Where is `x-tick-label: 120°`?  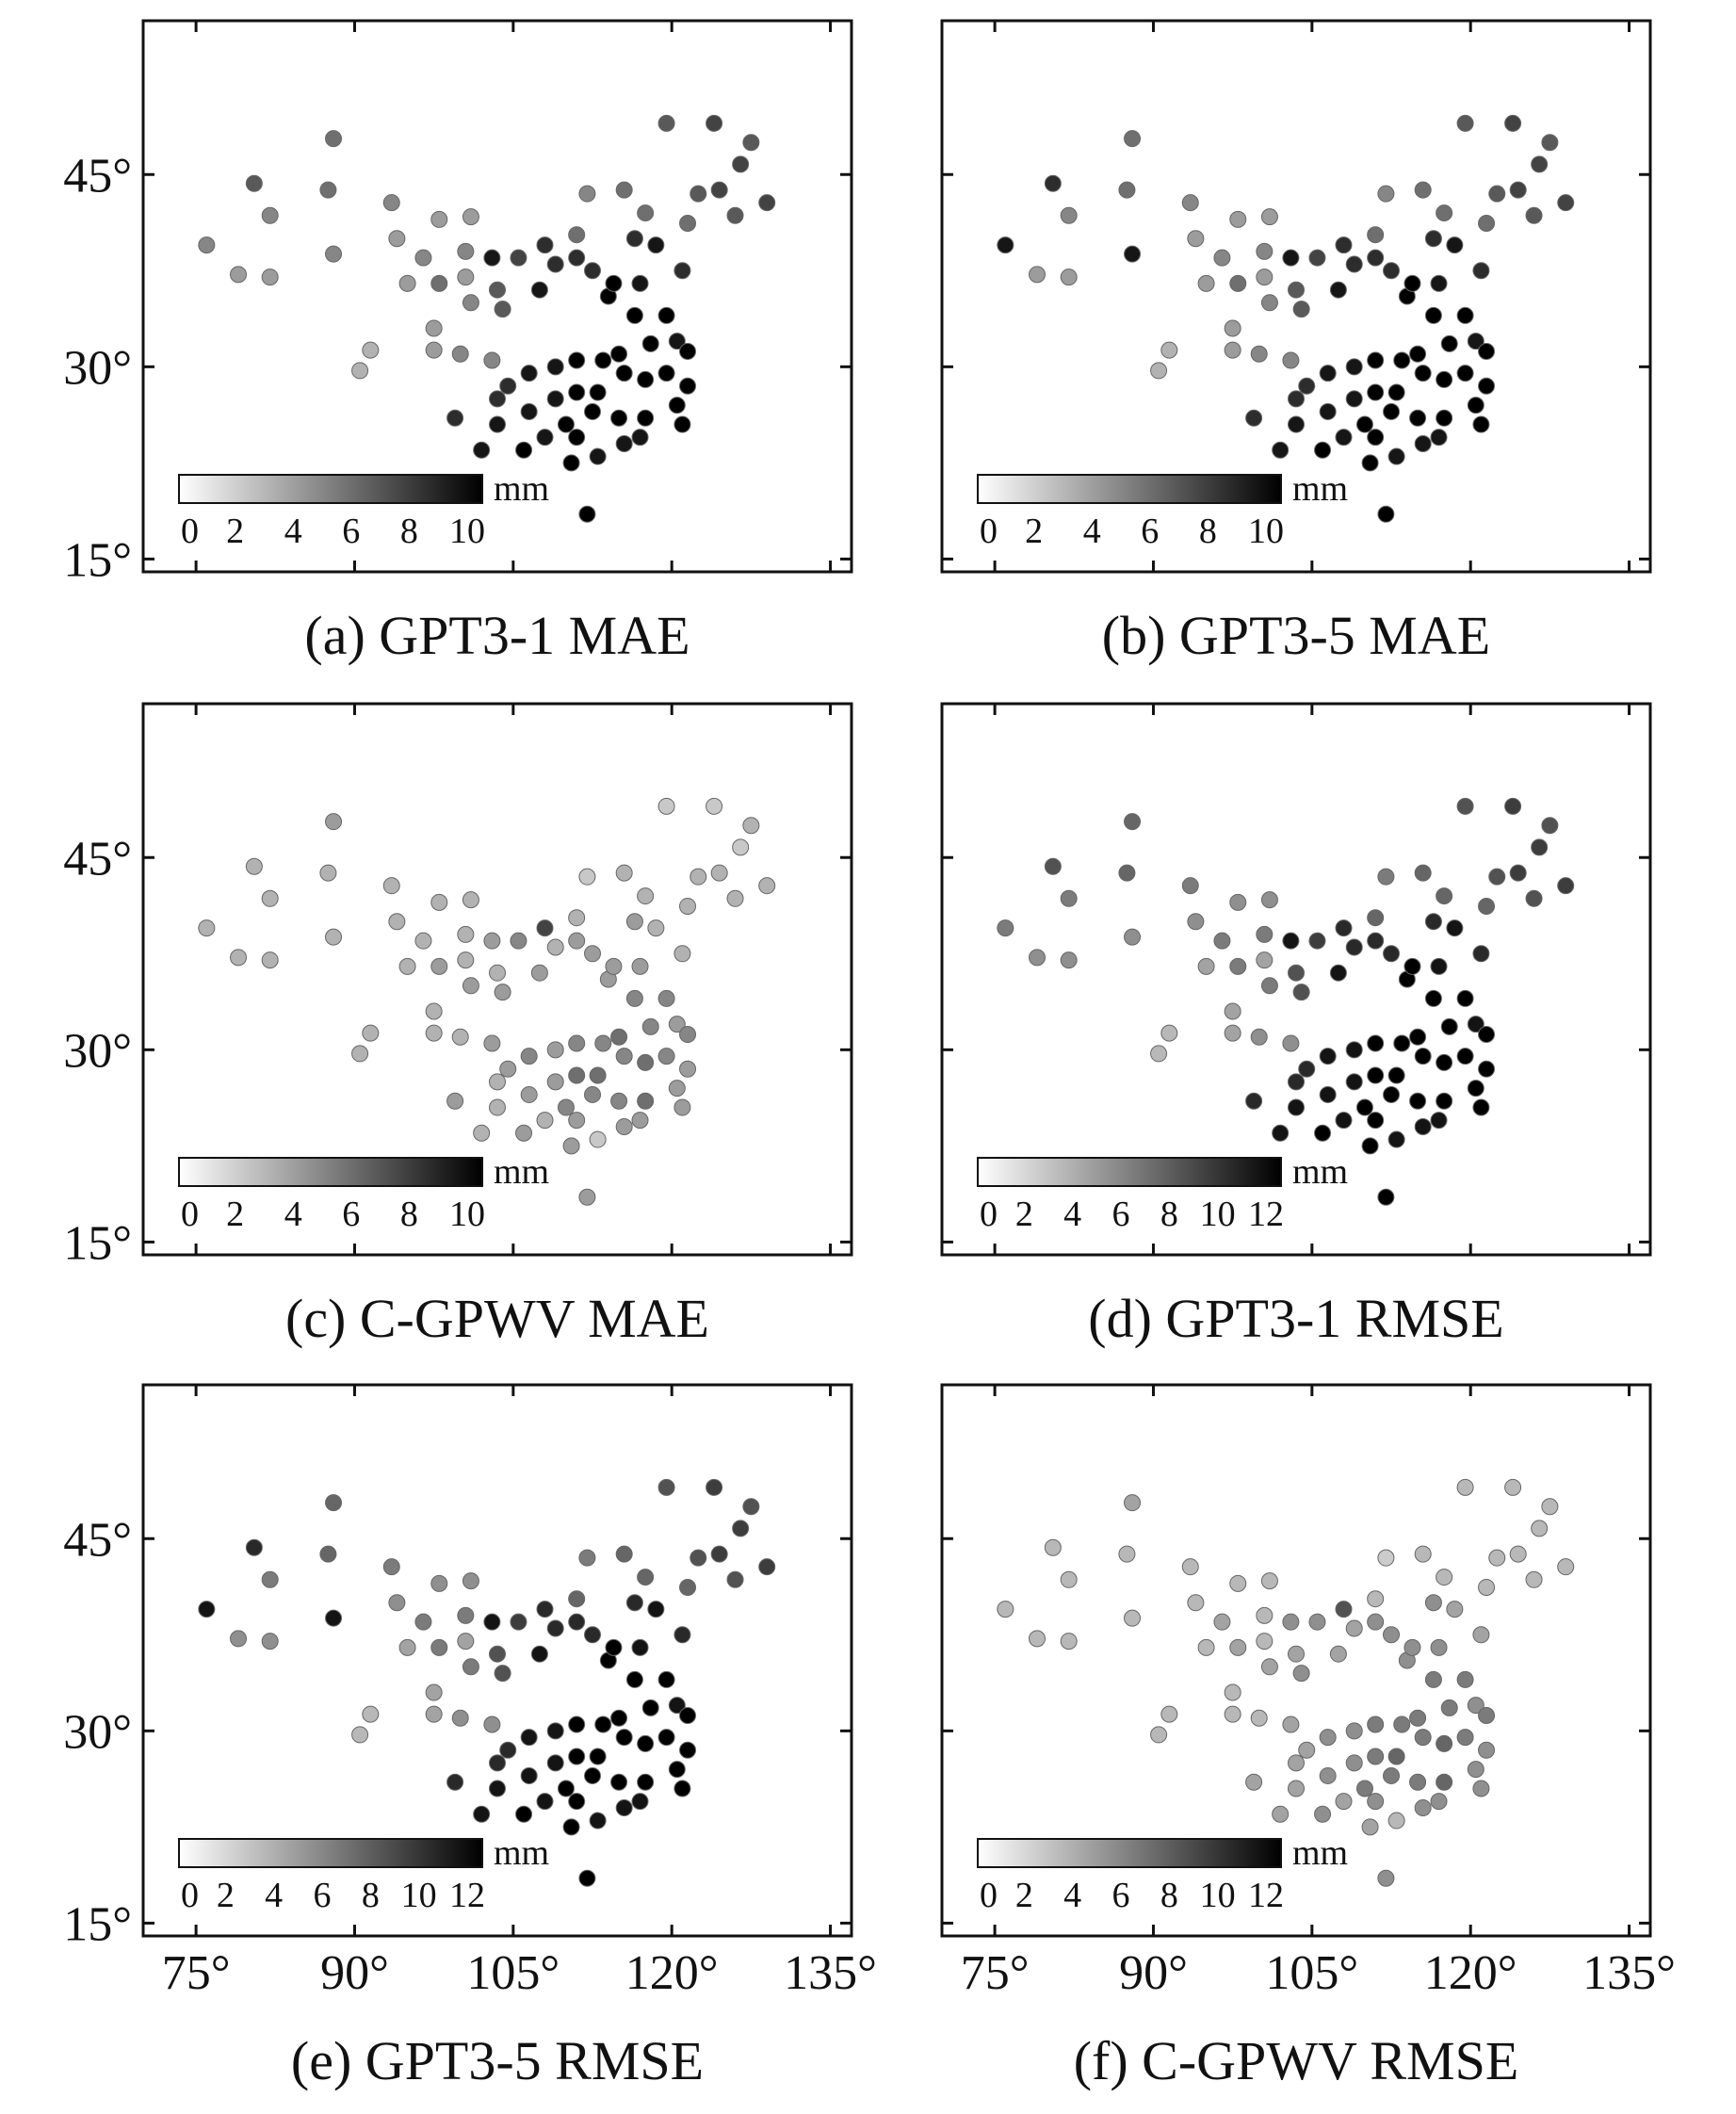 x-tick-label: 120° is located at coordinates (672, 1973).